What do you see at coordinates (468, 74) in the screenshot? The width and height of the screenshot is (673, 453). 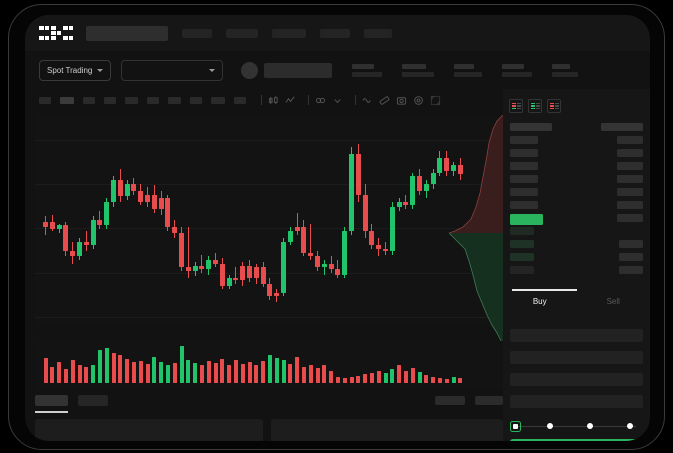 I see `stat-value` at bounding box center [468, 74].